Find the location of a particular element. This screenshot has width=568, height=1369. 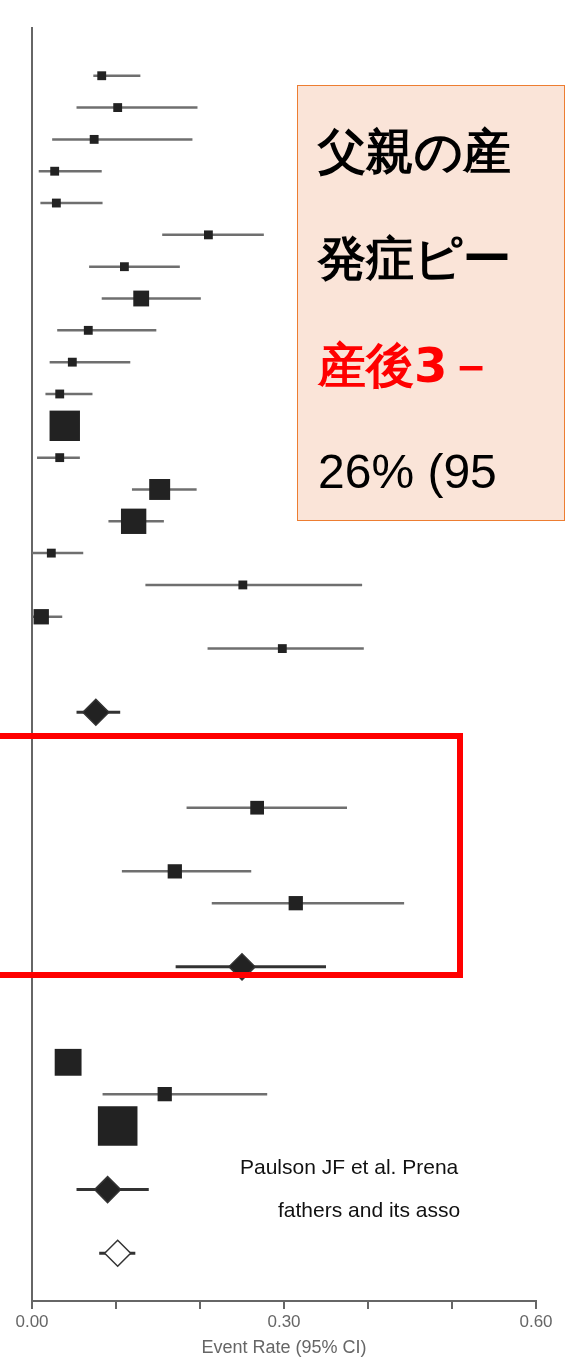

x-tick-label: 0.30 is located at coordinates (284, 1321).